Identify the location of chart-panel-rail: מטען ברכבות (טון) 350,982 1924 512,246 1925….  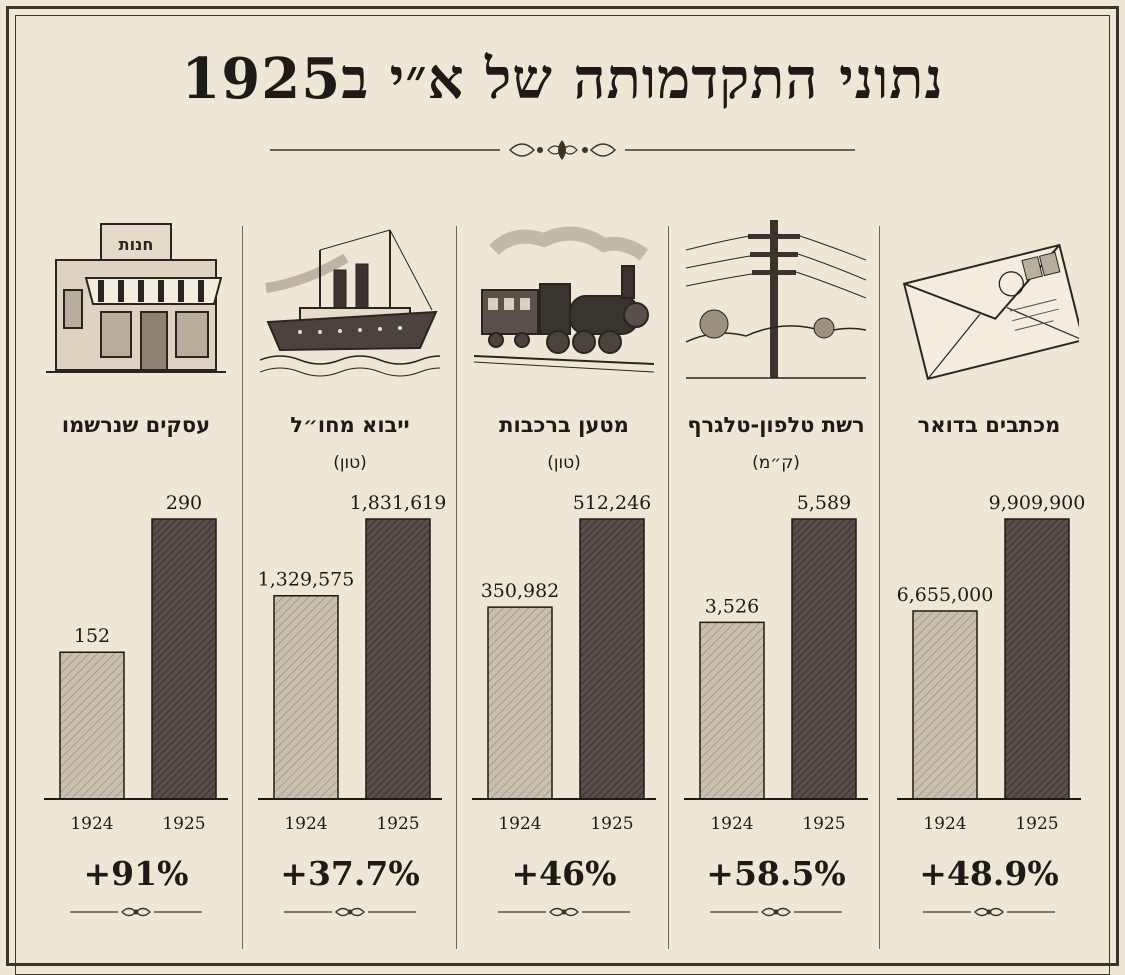
(564, 584).